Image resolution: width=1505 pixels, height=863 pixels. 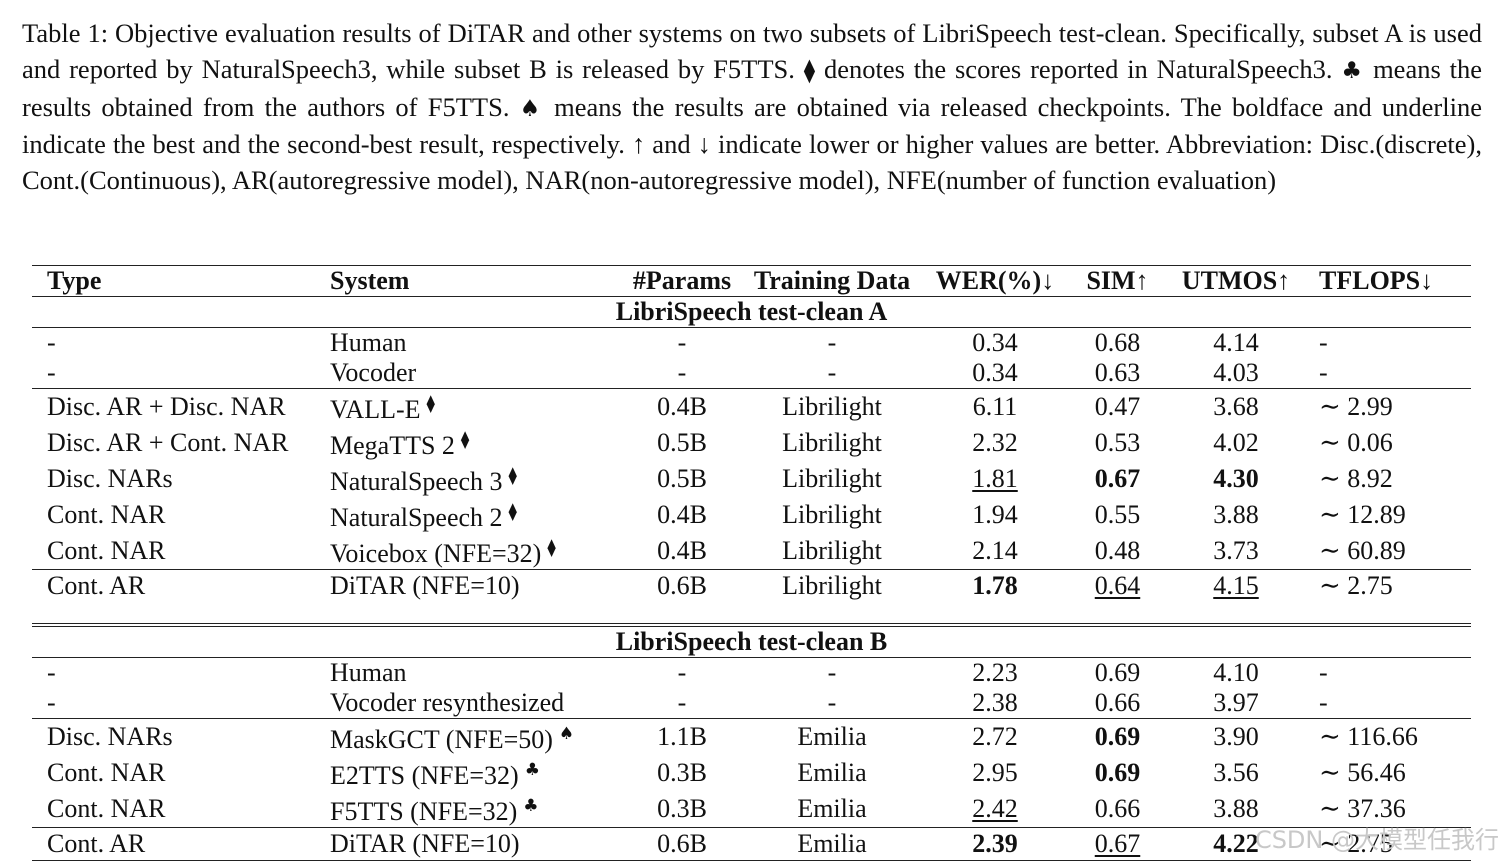 I want to click on cell-sim: 0.64, so click(x=1117, y=586).